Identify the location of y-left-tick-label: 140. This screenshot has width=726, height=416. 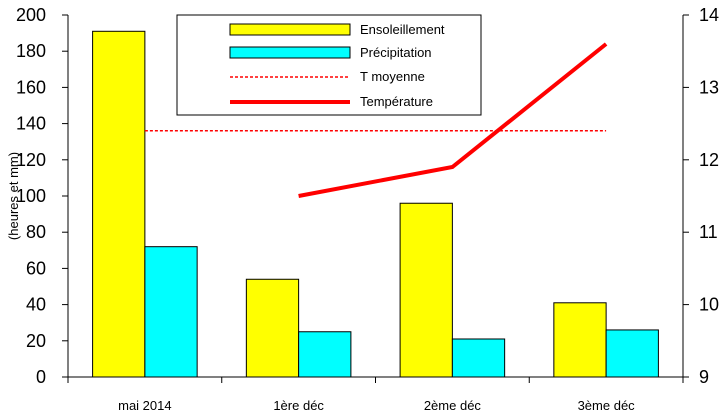
(31, 124).